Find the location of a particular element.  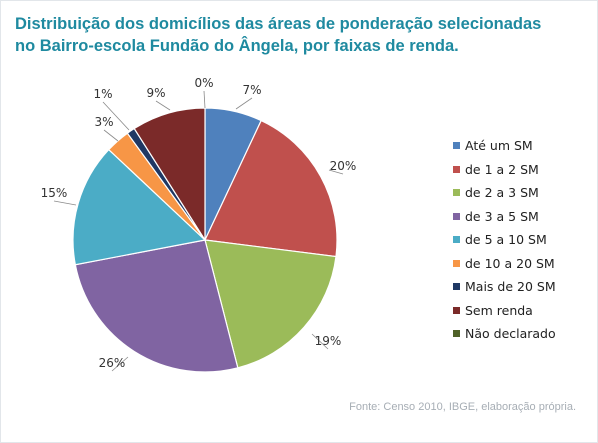

pie-label-ate-um-sm: 7% is located at coordinates (251, 90).